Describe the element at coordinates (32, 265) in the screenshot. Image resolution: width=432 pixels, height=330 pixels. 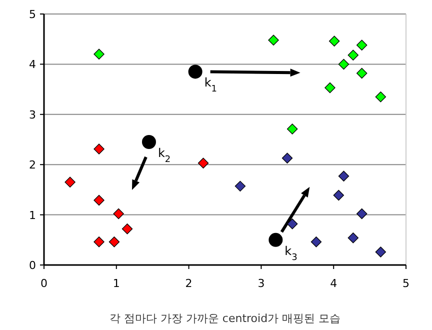
I see `y-tick-label: 0` at that location.